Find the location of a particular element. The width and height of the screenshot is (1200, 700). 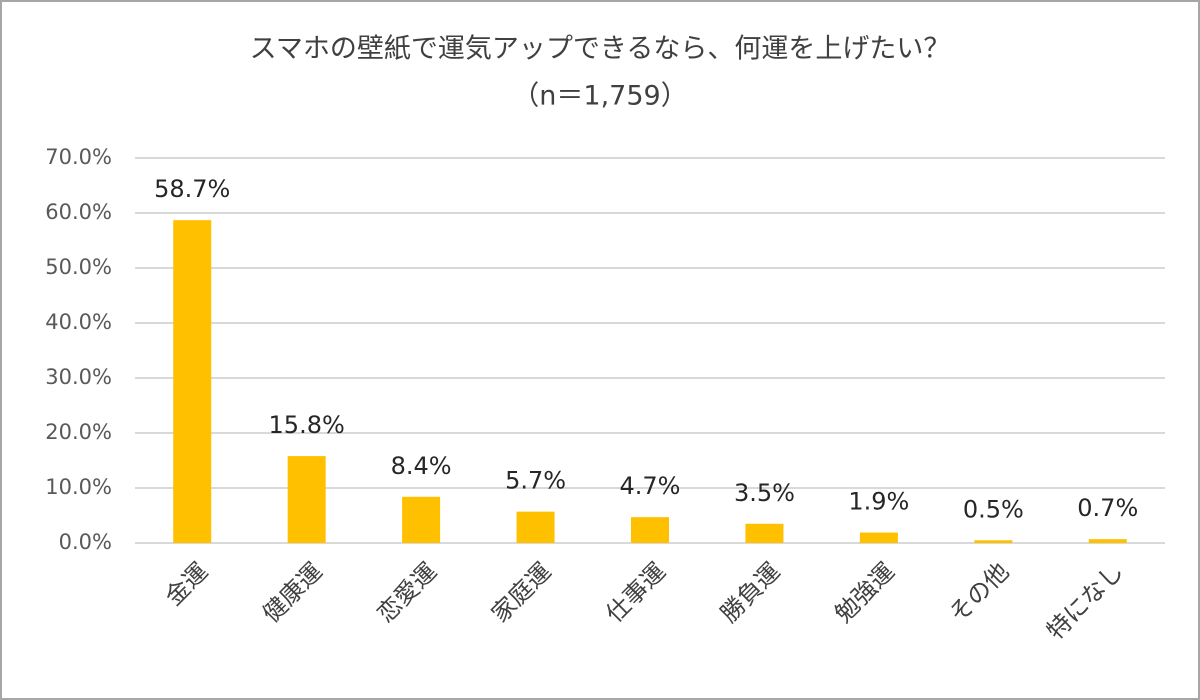

value-label: 4.7% is located at coordinates (650, 486).